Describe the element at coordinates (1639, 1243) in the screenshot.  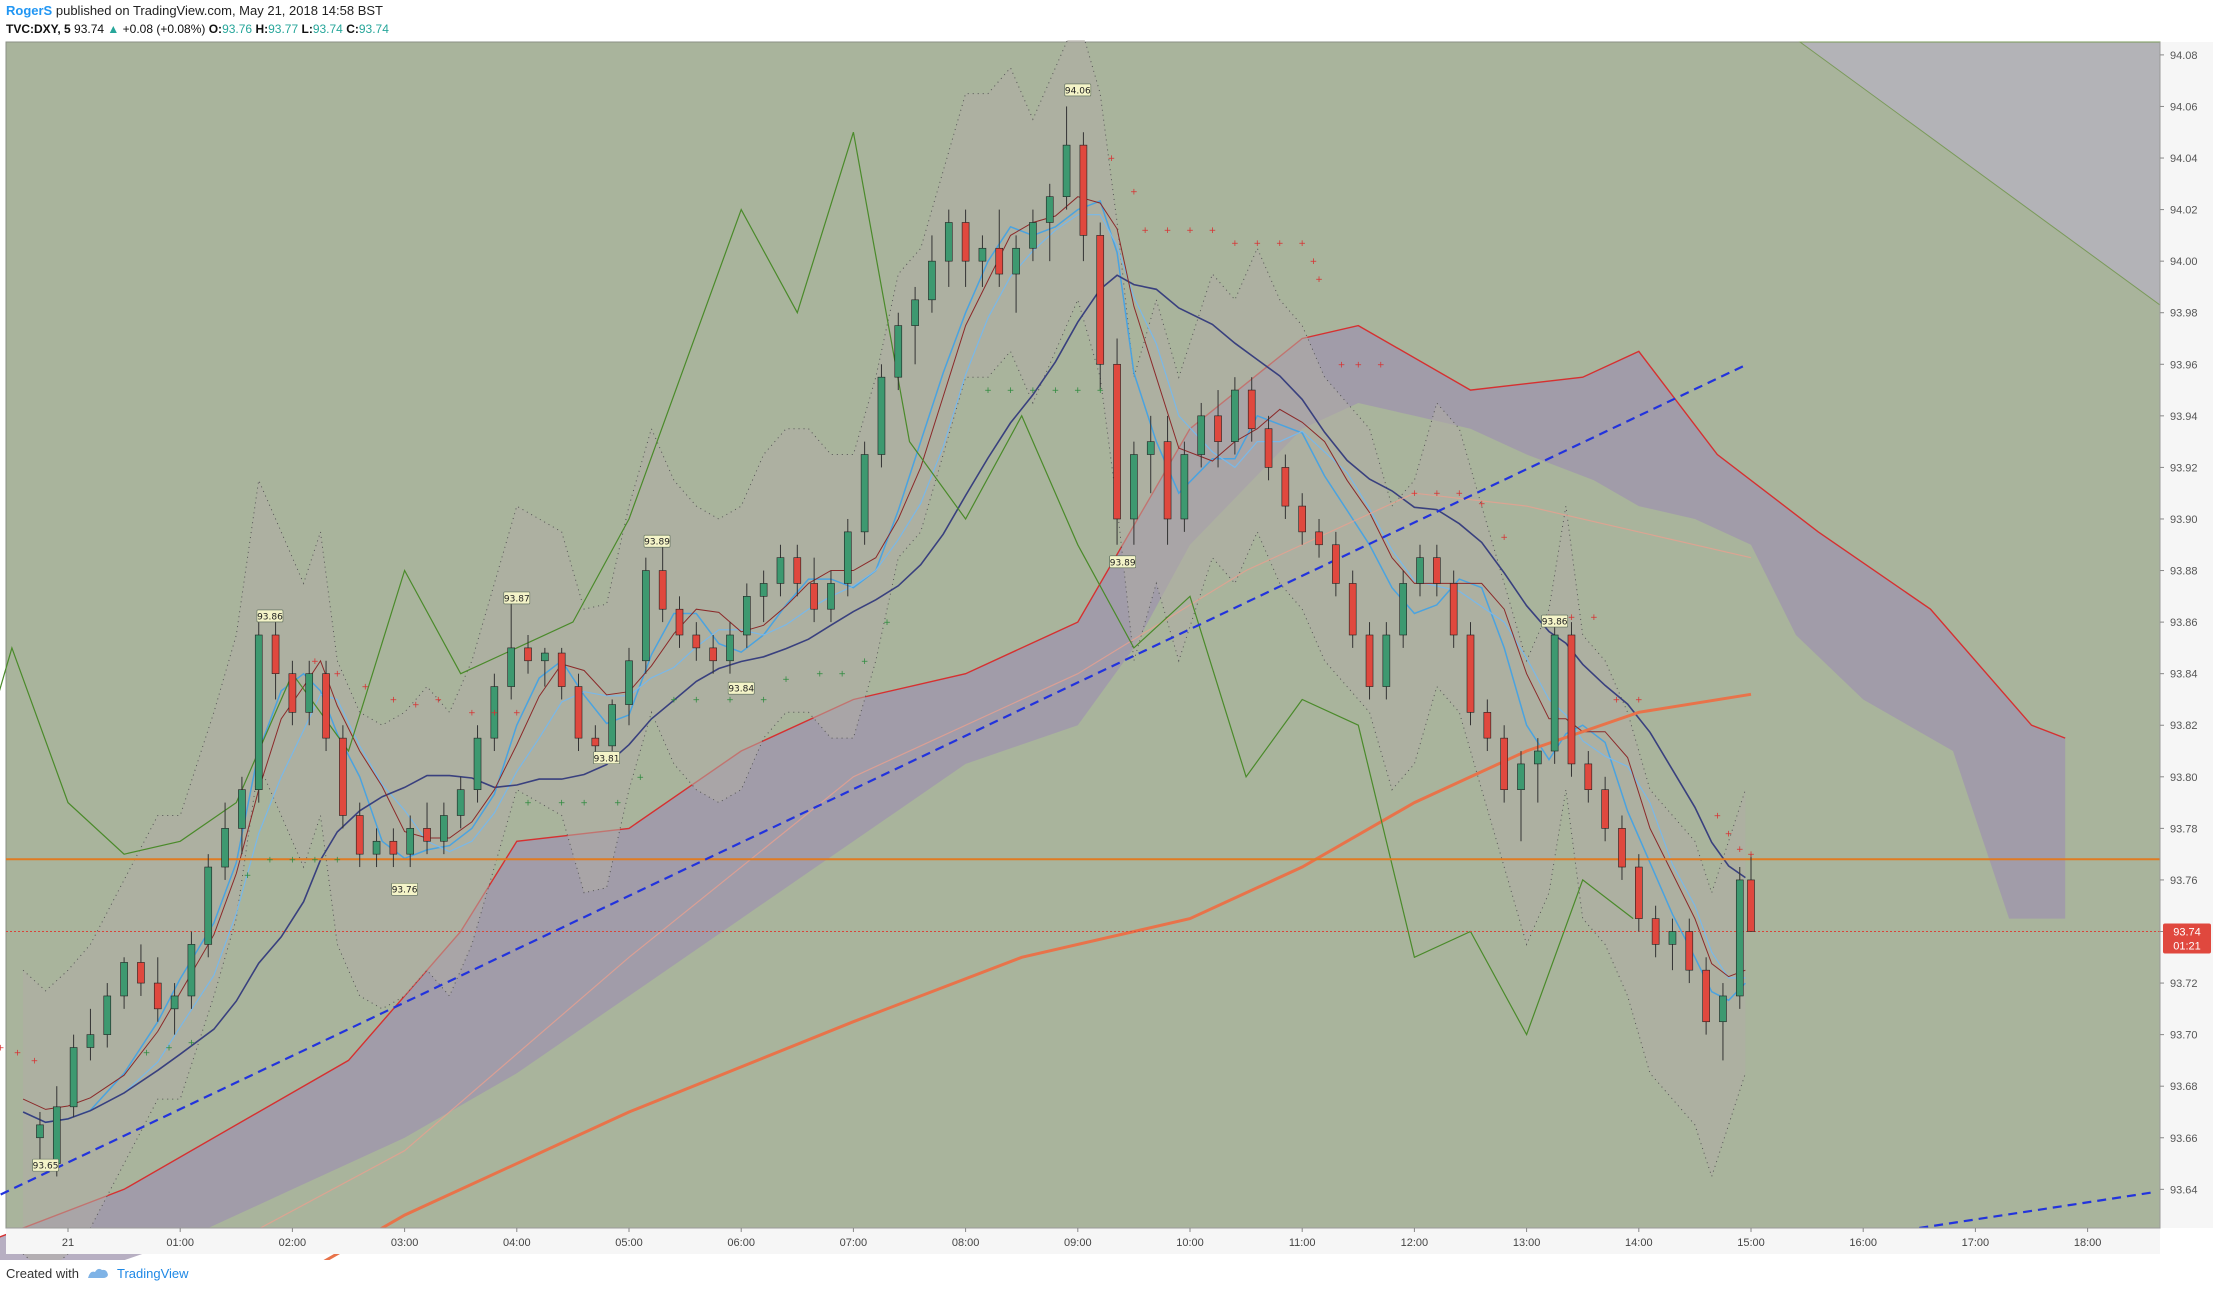
I see `x-tick-label: 14:00` at that location.